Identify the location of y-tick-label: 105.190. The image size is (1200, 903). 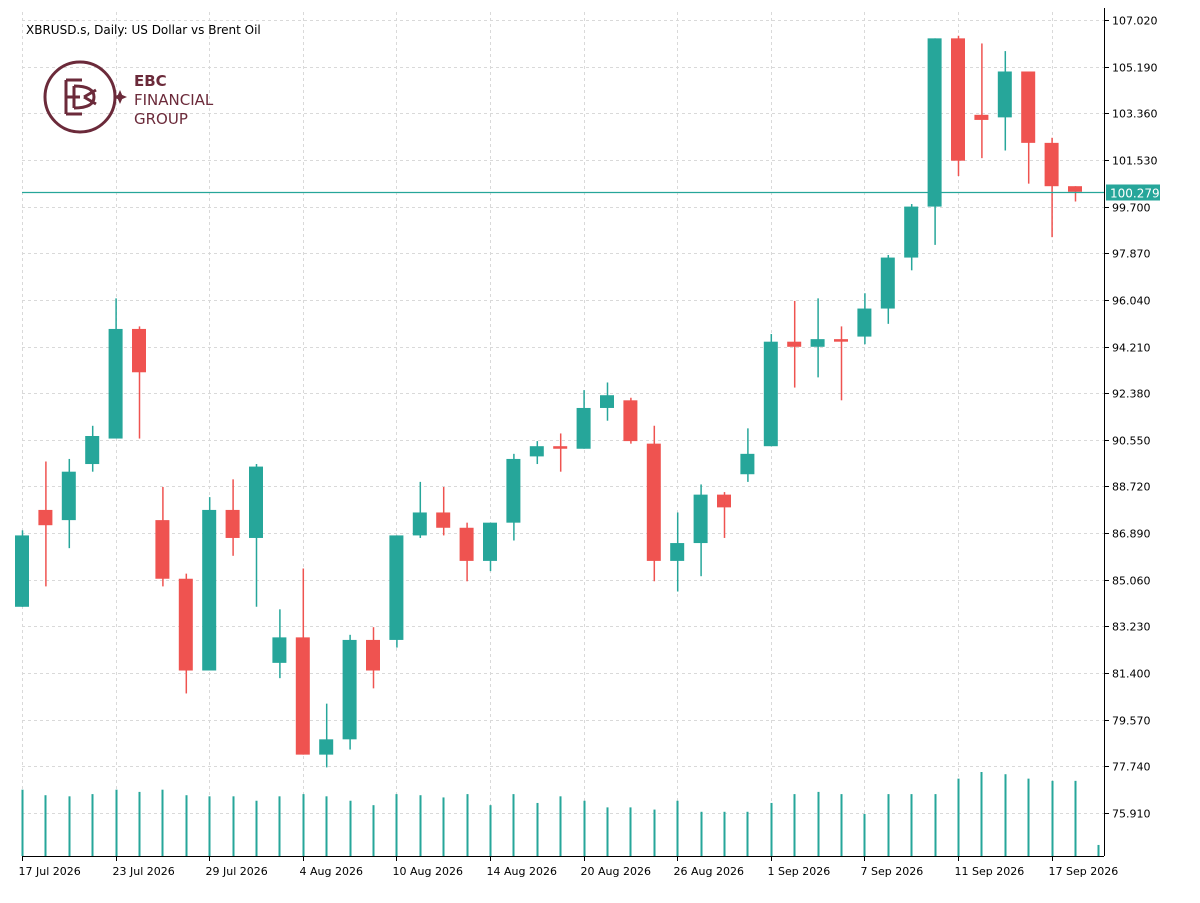
(1135, 68).